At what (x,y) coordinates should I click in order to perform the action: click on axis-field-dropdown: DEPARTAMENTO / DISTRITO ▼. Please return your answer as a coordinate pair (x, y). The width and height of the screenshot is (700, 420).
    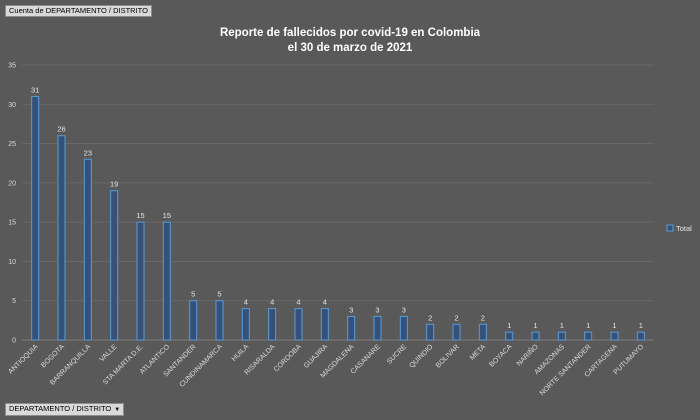
    Looking at the image, I should click on (65, 409).